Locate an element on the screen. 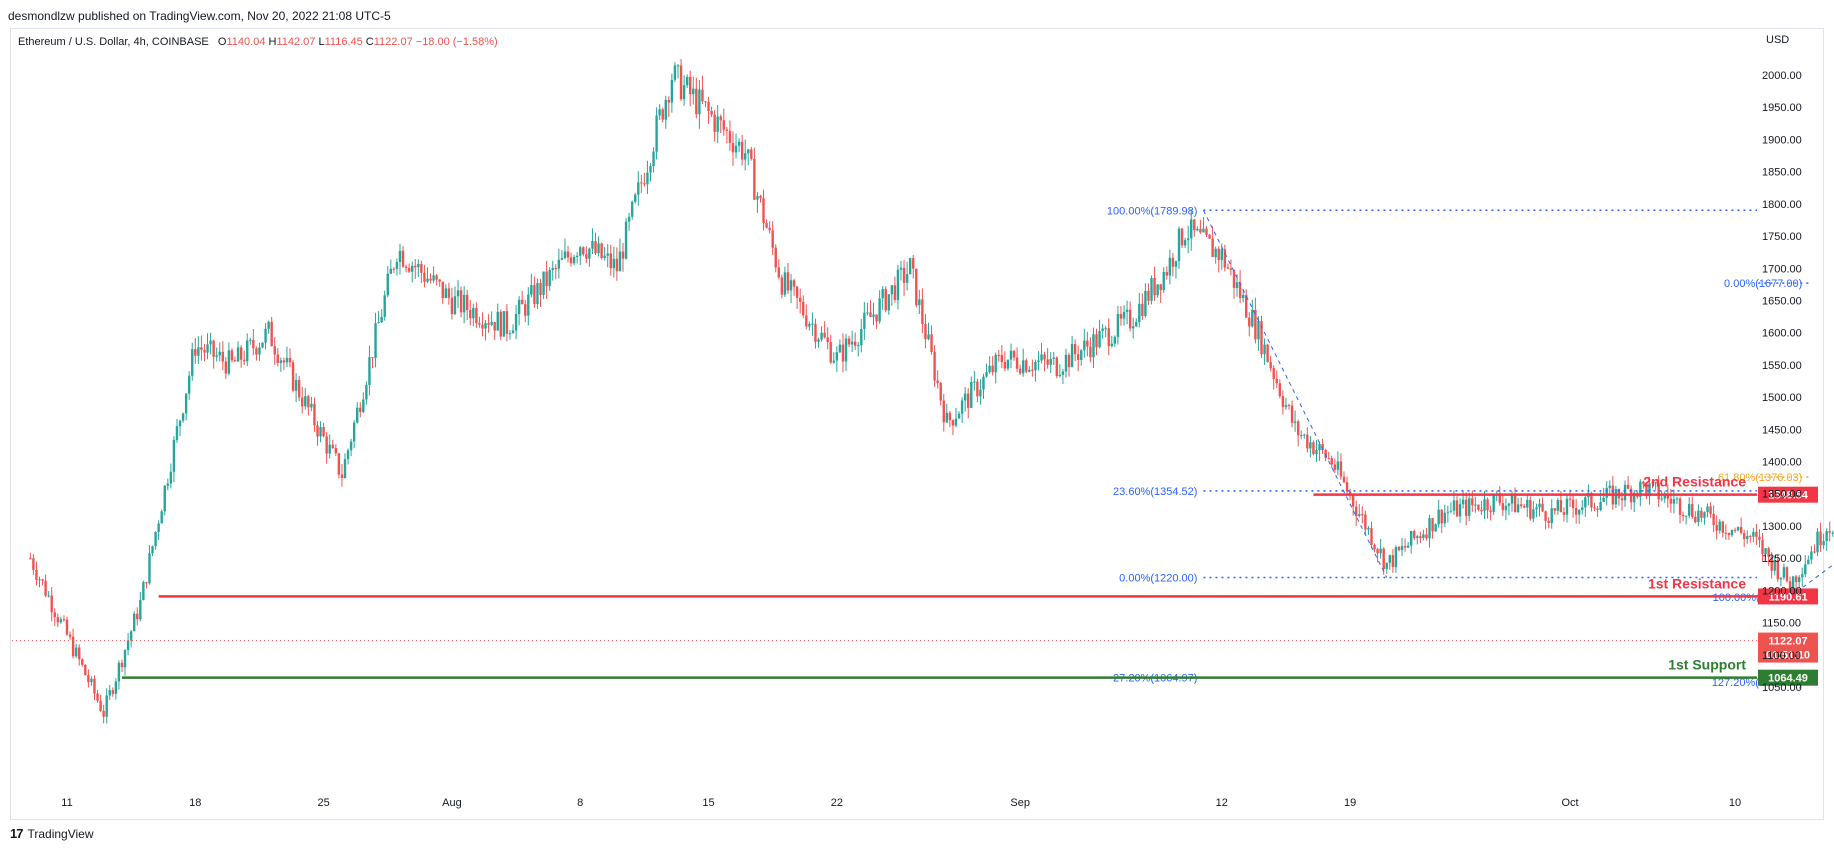  x-tick-label: 10 is located at coordinates (1735, 803).